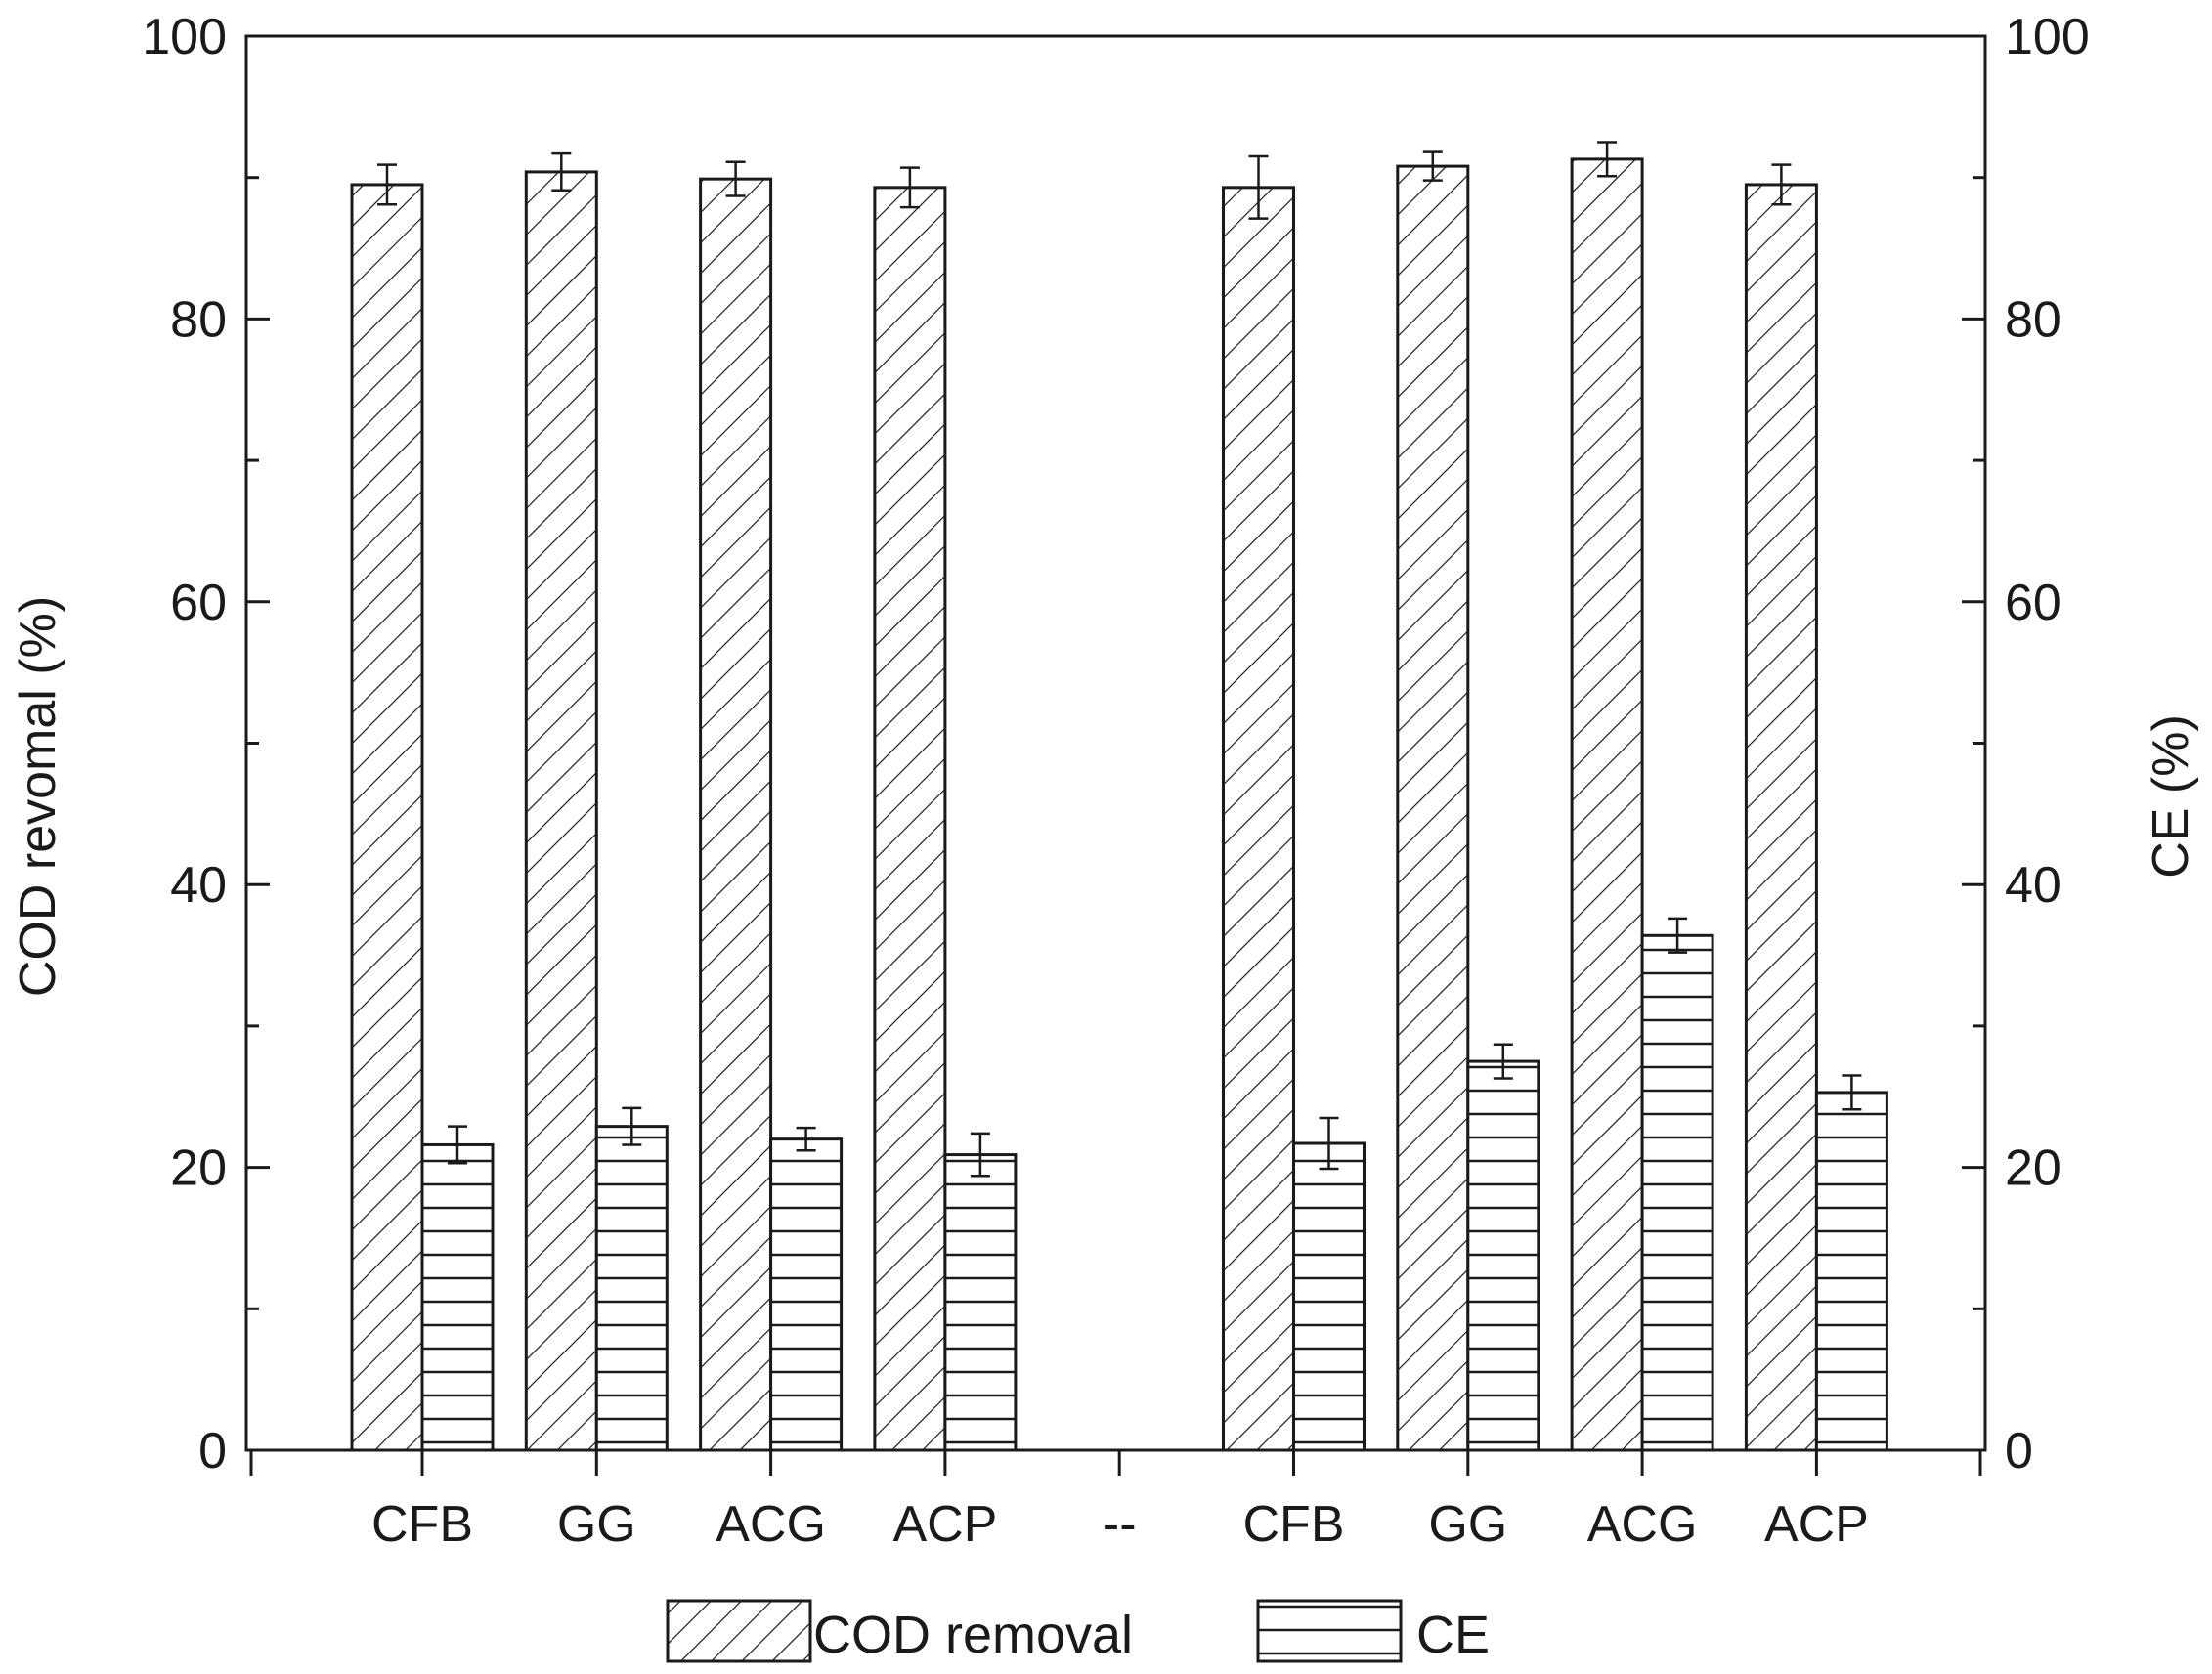 This screenshot has width=2212, height=1674. I want to click on y-tick-label-0: 0, so click(212, 1452).